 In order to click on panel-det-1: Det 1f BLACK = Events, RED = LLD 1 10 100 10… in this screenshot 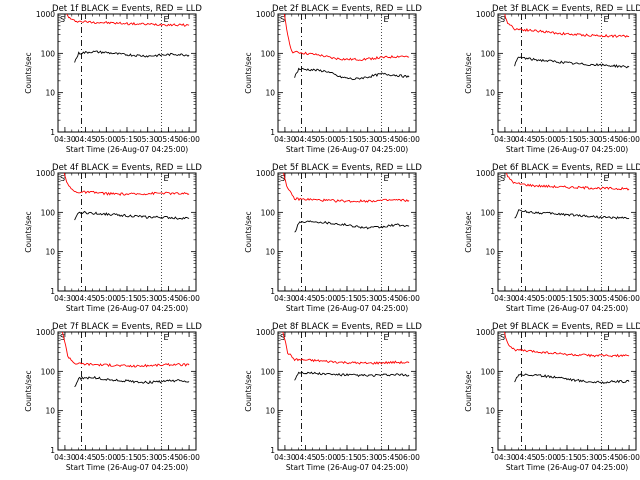, I will do `click(113, 79)`.